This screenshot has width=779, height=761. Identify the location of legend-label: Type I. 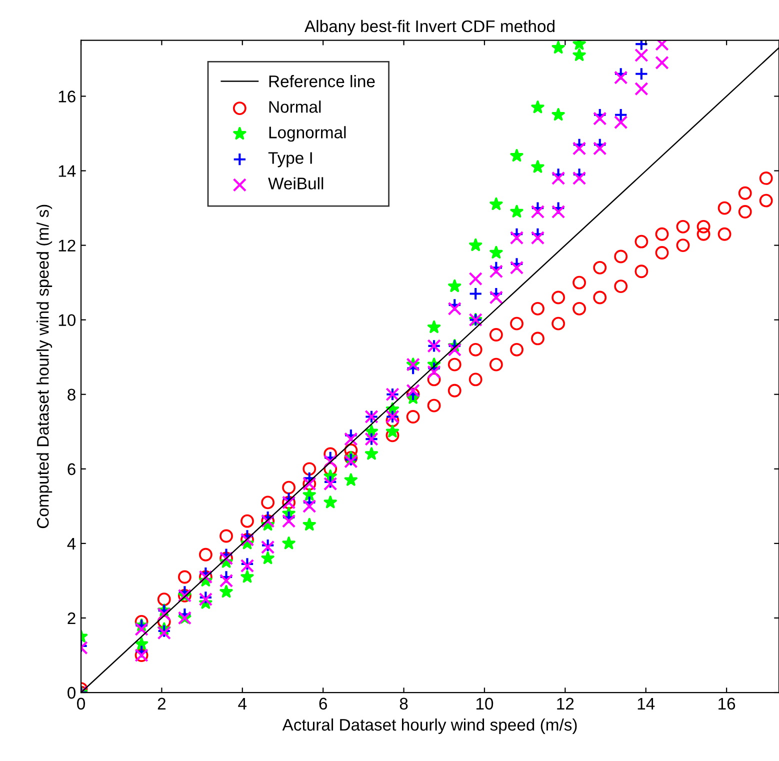
(290, 160).